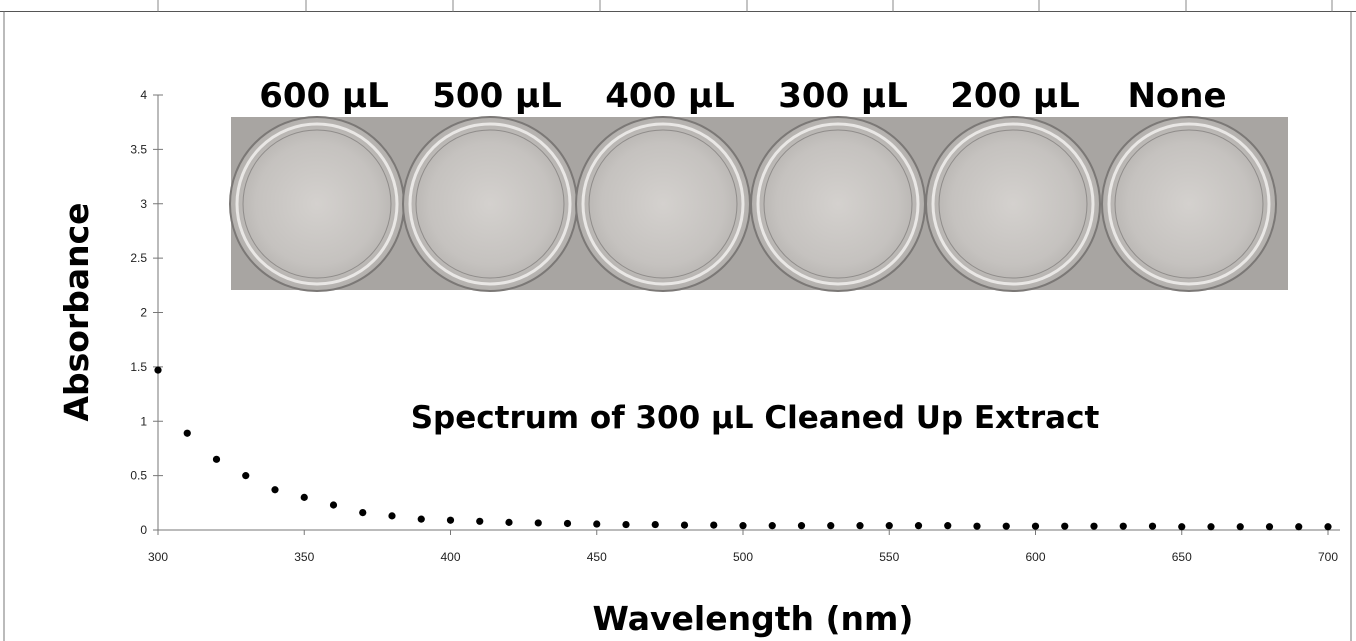 The image size is (1356, 641). Describe the element at coordinates (158, 557) in the screenshot. I see `x-tick-label: 300` at that location.